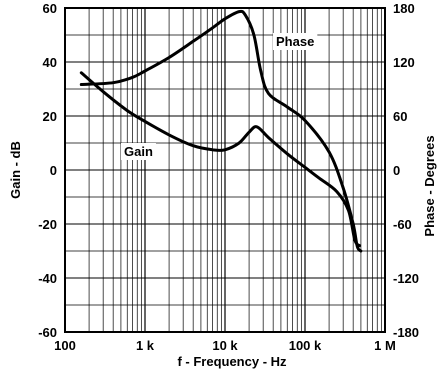  Describe the element at coordinates (47, 332) in the screenshot. I see `y-tick-label: -60` at that location.